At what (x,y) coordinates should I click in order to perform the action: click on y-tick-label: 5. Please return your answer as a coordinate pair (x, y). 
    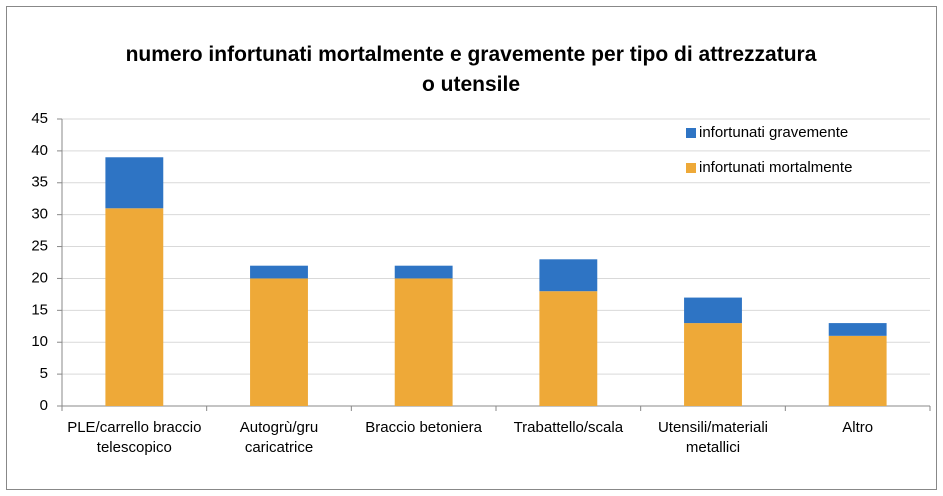
    Looking at the image, I should click on (44, 373).